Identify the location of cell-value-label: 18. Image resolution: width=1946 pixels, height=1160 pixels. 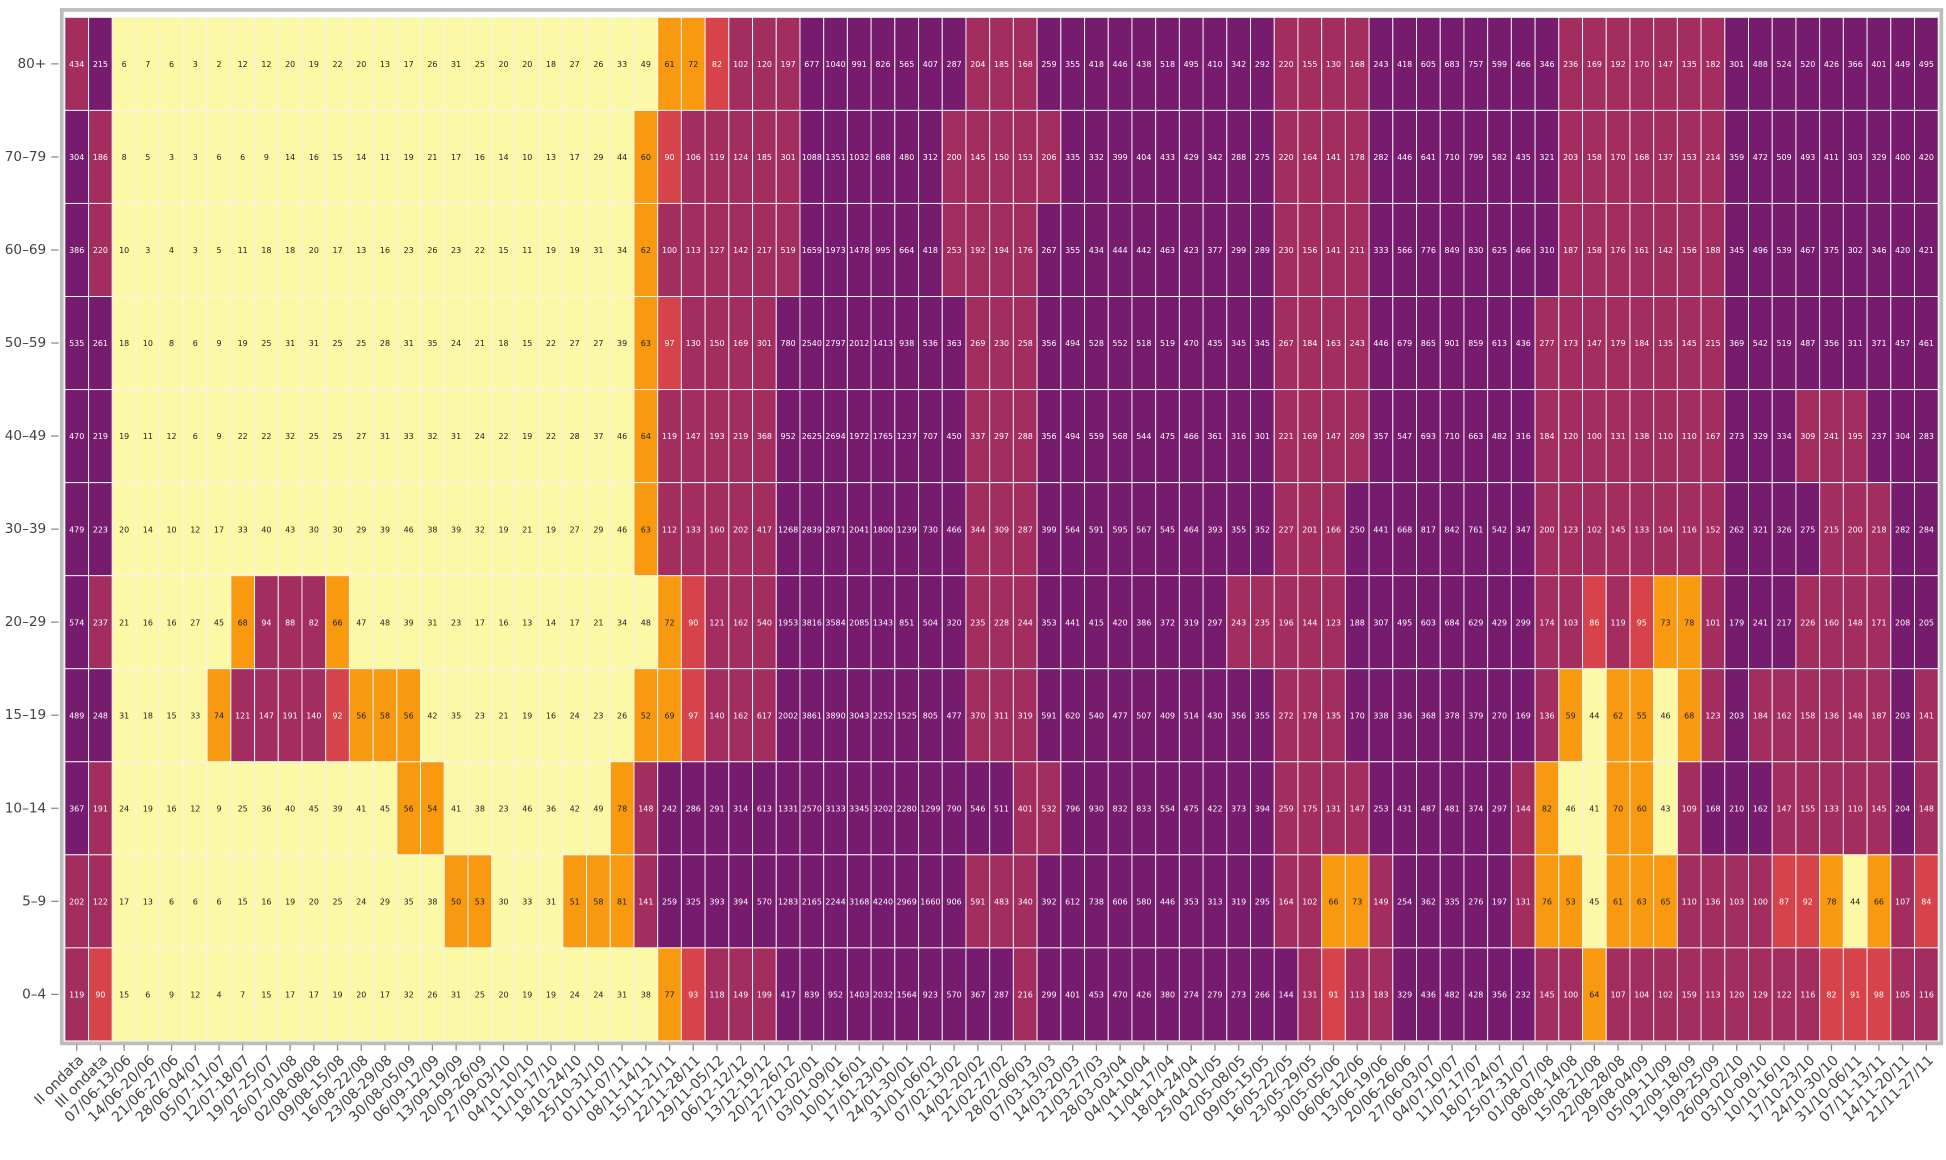
(290, 250).